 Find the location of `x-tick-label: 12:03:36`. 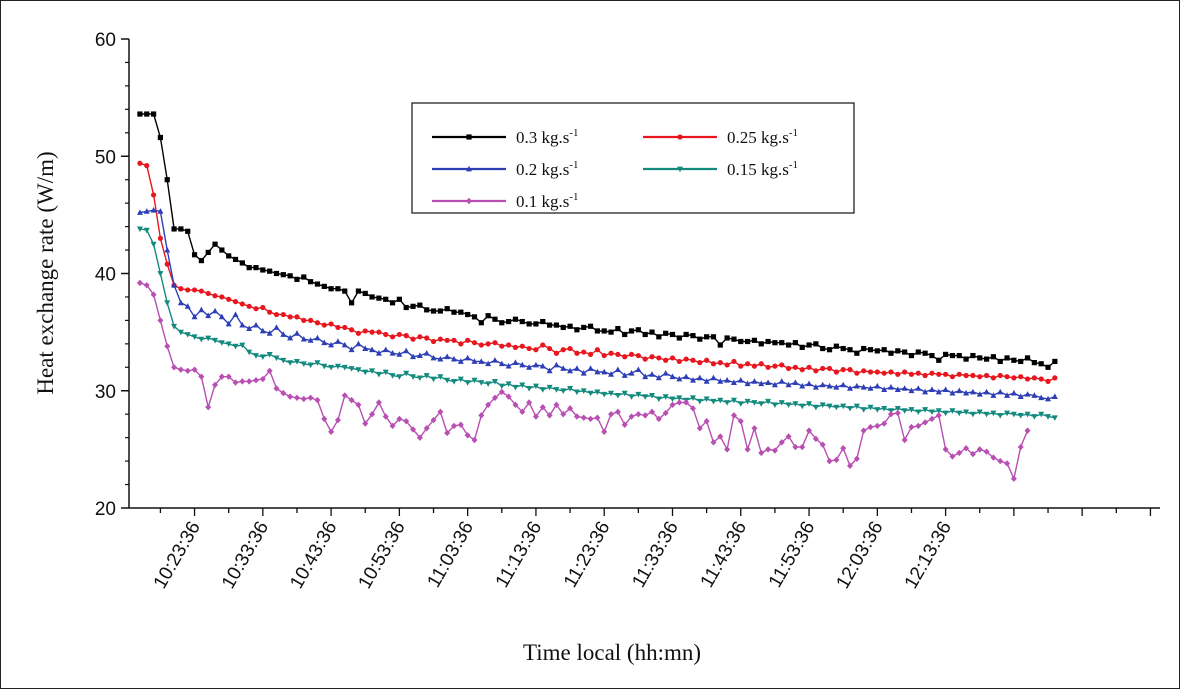

x-tick-label: 12:03:36 is located at coordinates (859, 555).